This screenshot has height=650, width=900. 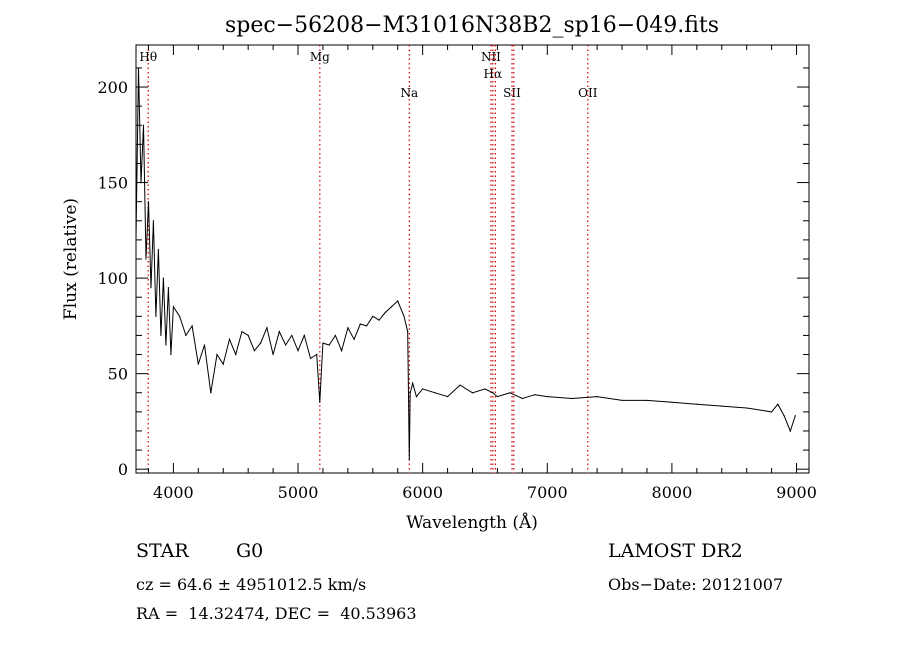 What do you see at coordinates (162, 551) in the screenshot?
I see `object-type: STAR` at bounding box center [162, 551].